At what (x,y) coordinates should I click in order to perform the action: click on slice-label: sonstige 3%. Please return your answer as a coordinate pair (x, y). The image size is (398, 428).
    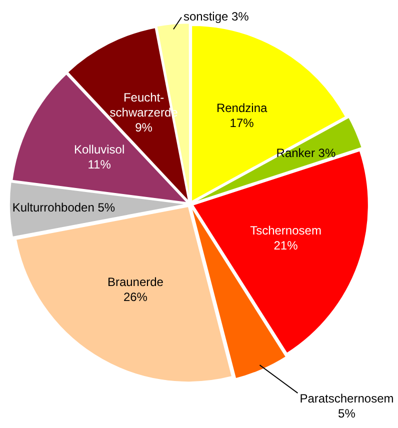
    Looking at the image, I should click on (216, 17).